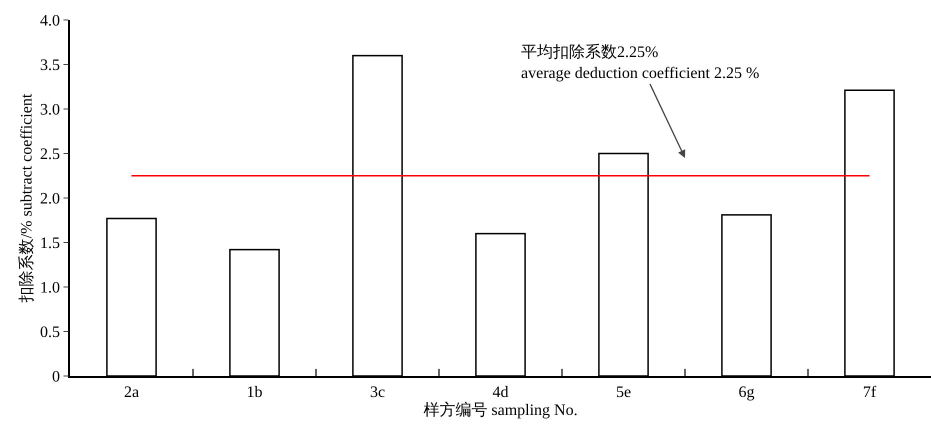  Describe the element at coordinates (500, 409) in the screenshot. I see `x-axis-title: 样方编号 sampling No.` at that location.